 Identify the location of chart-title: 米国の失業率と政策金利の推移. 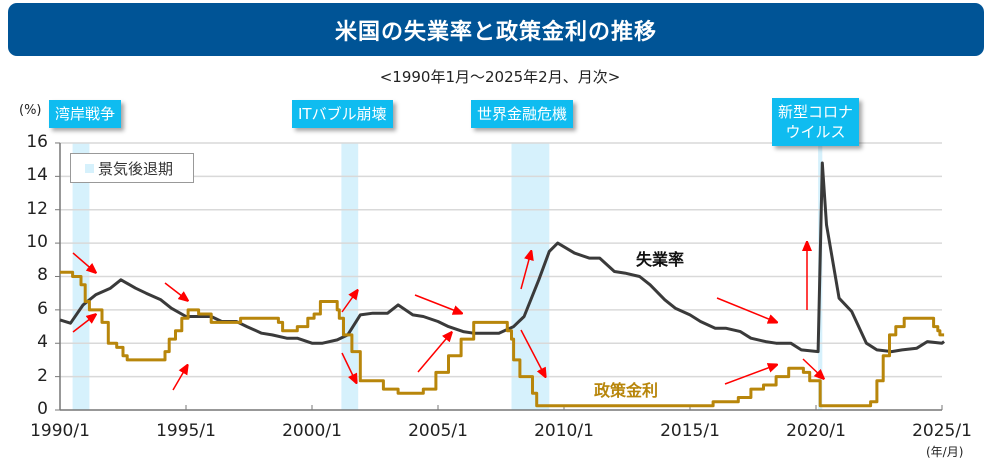
(496, 29).